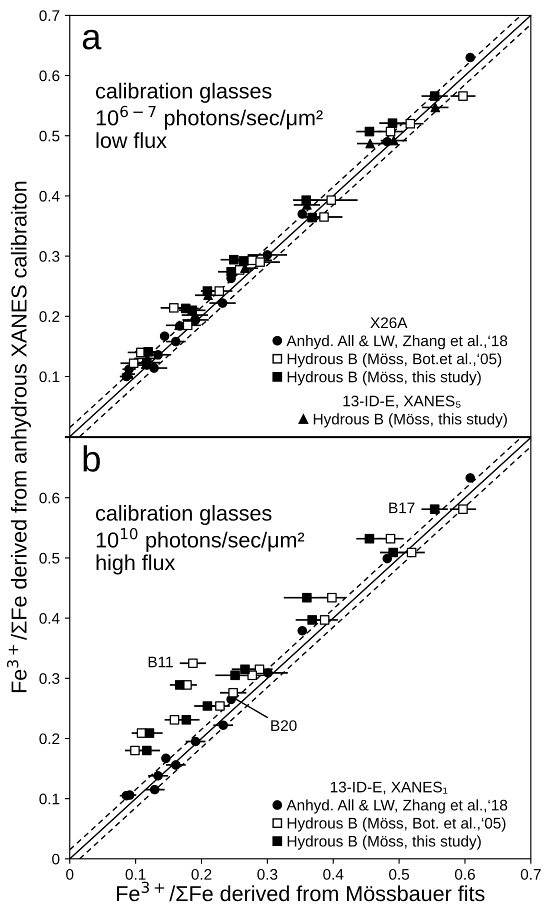 The image size is (545, 905). Describe the element at coordinates (160, 662) in the screenshot. I see `annotation: B11` at that location.